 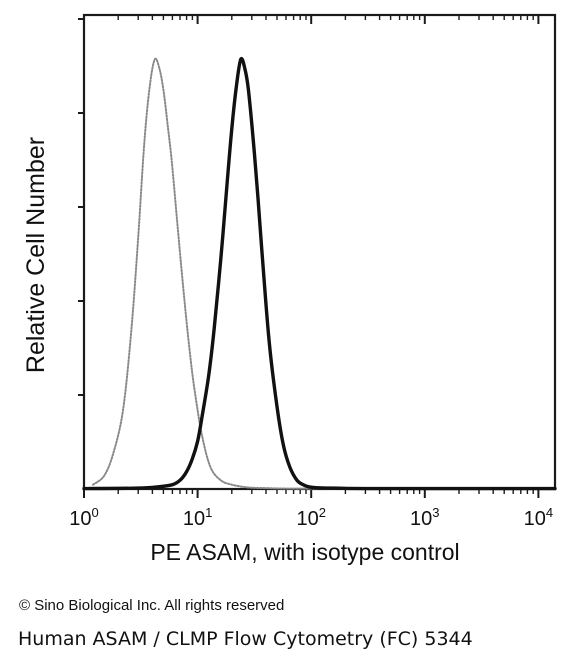 I want to click on x-tick-label: 10², so click(x=310, y=517).